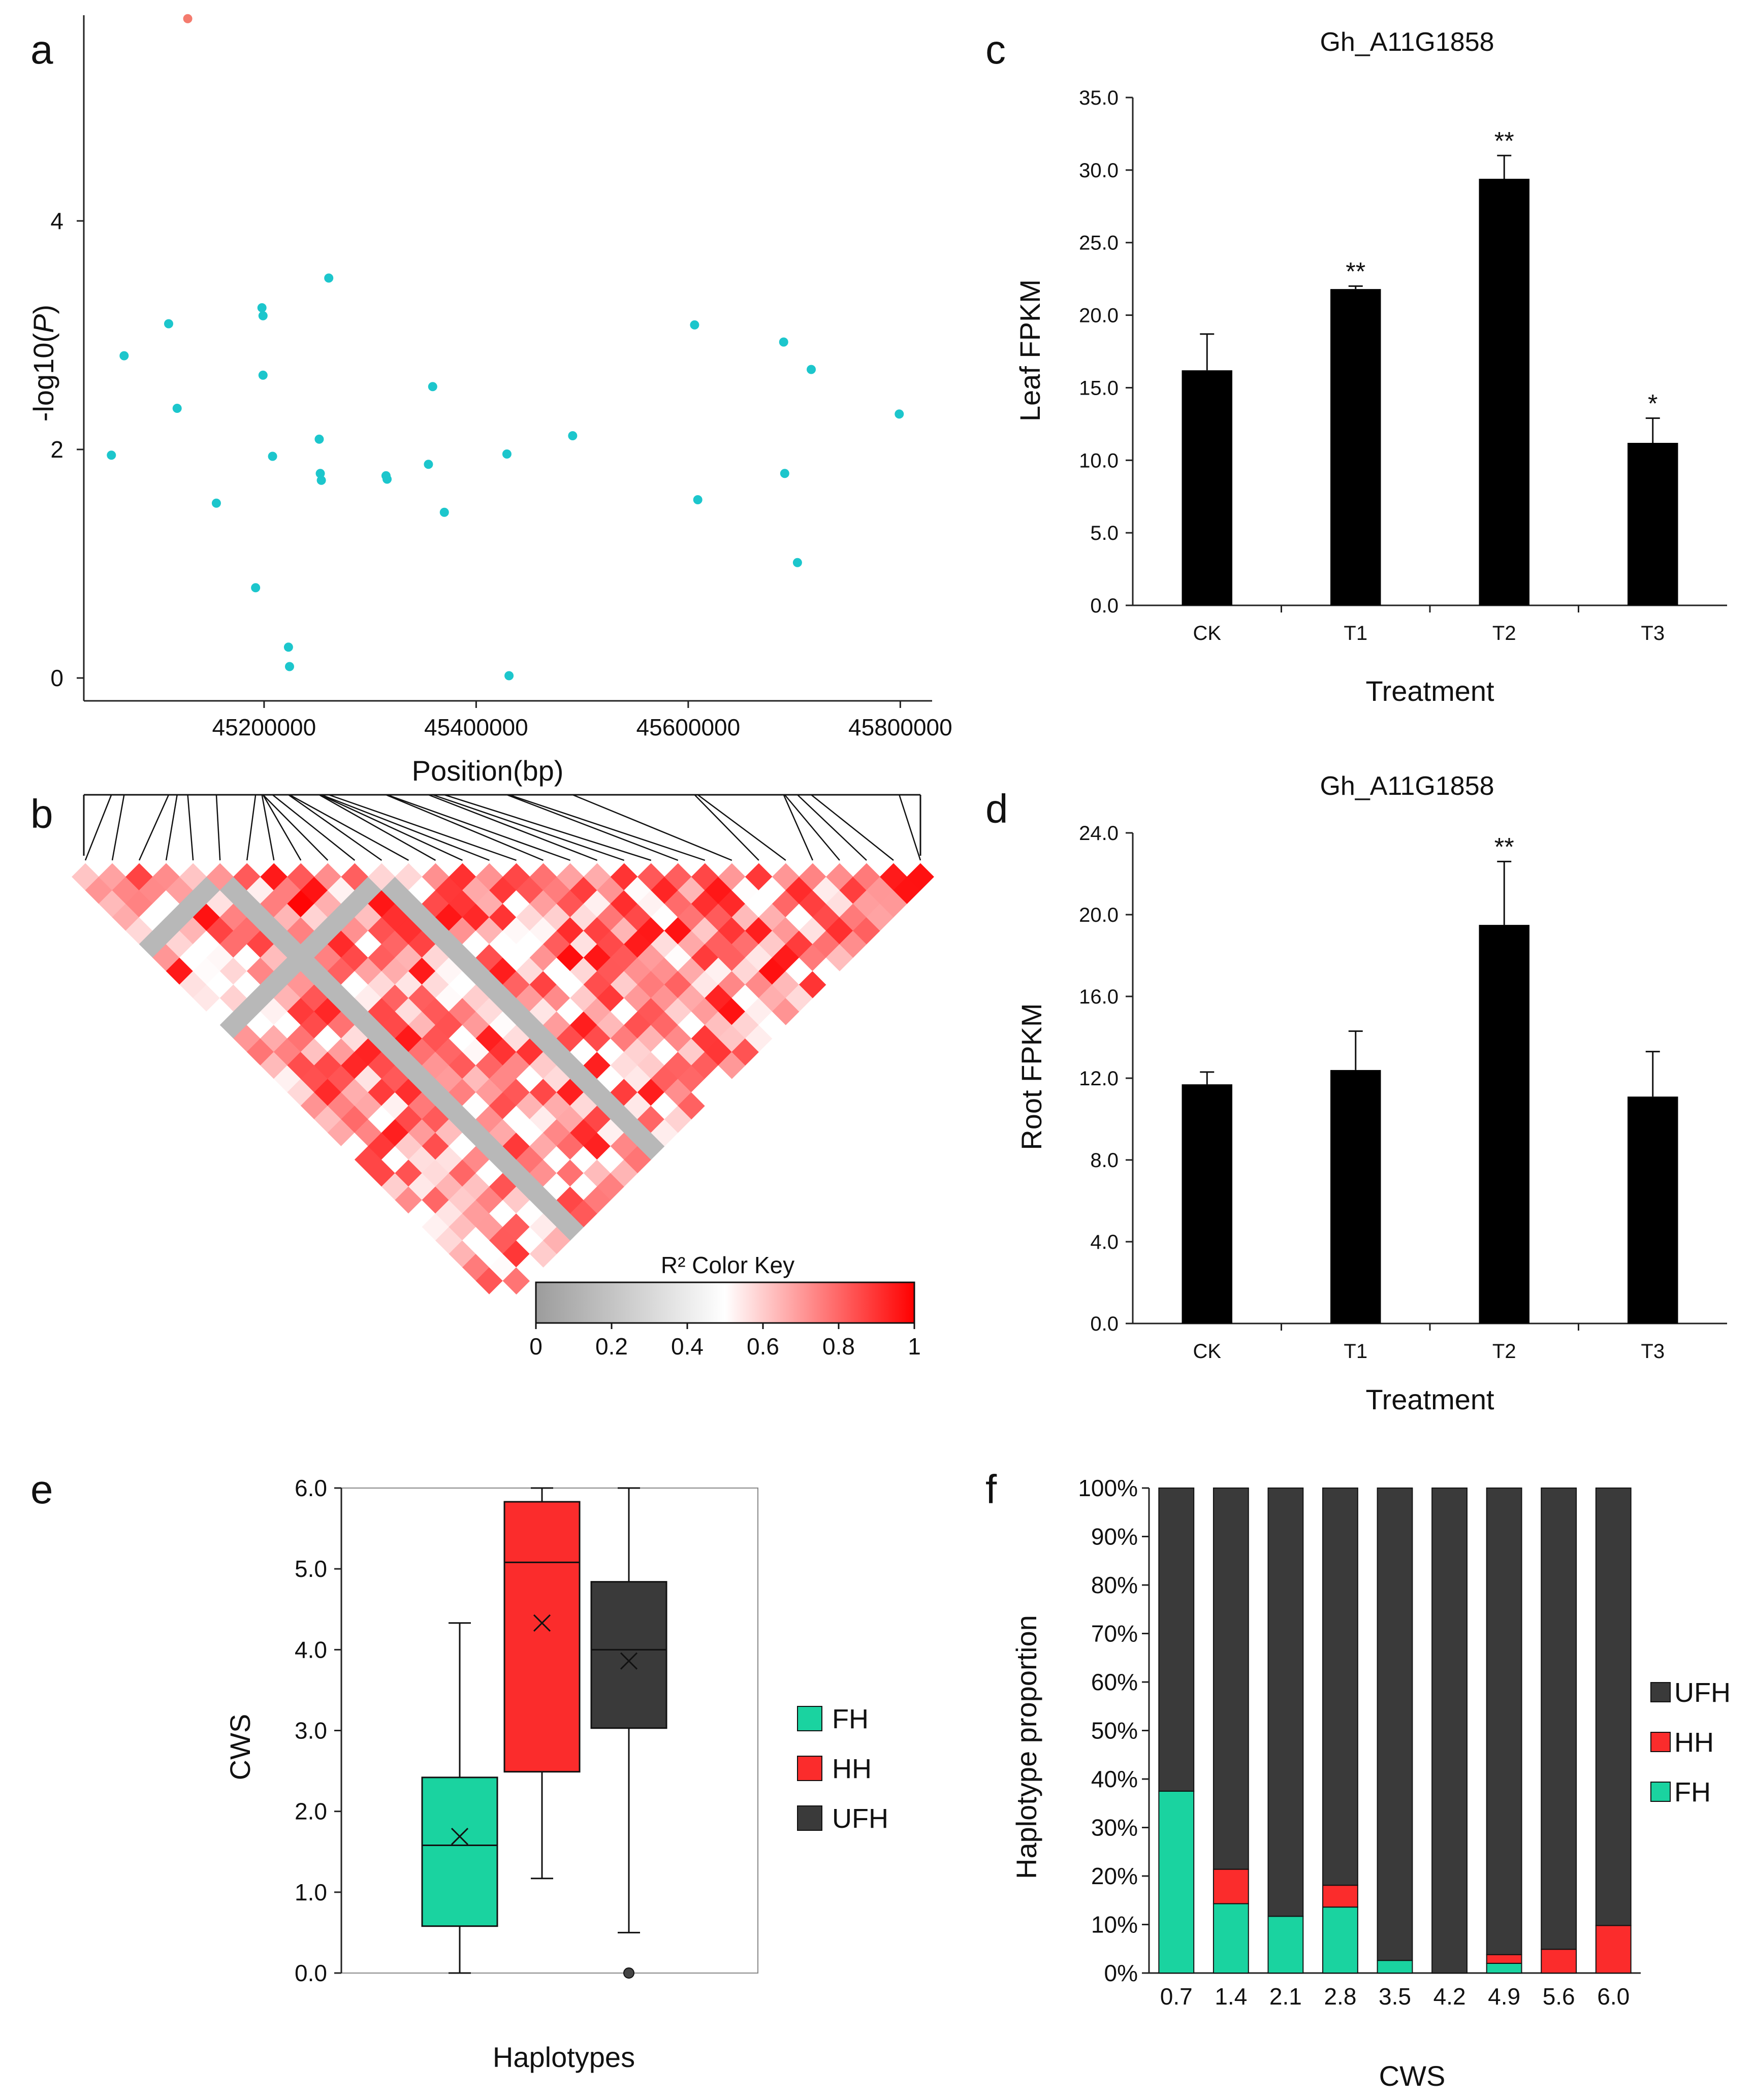 The width and height of the screenshot is (1754, 2100). What do you see at coordinates (488, 771) in the screenshot?
I see `x-axis-title: Position(bp)` at bounding box center [488, 771].